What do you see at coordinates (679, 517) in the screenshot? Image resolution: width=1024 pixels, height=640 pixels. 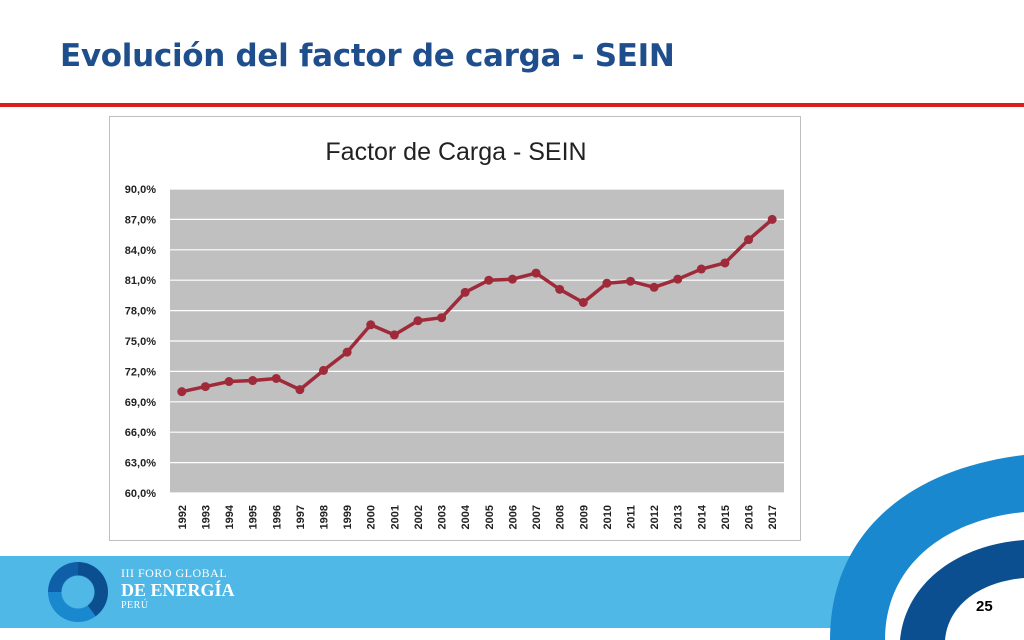 I see `x-tick-label: 2013` at bounding box center [679, 517].